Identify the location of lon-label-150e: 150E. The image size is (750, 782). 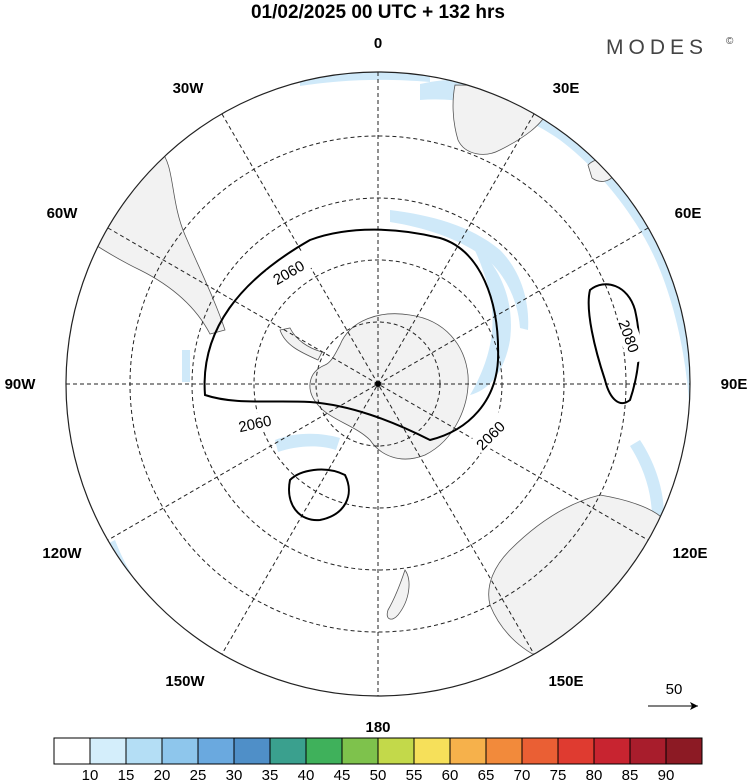
(565, 681).